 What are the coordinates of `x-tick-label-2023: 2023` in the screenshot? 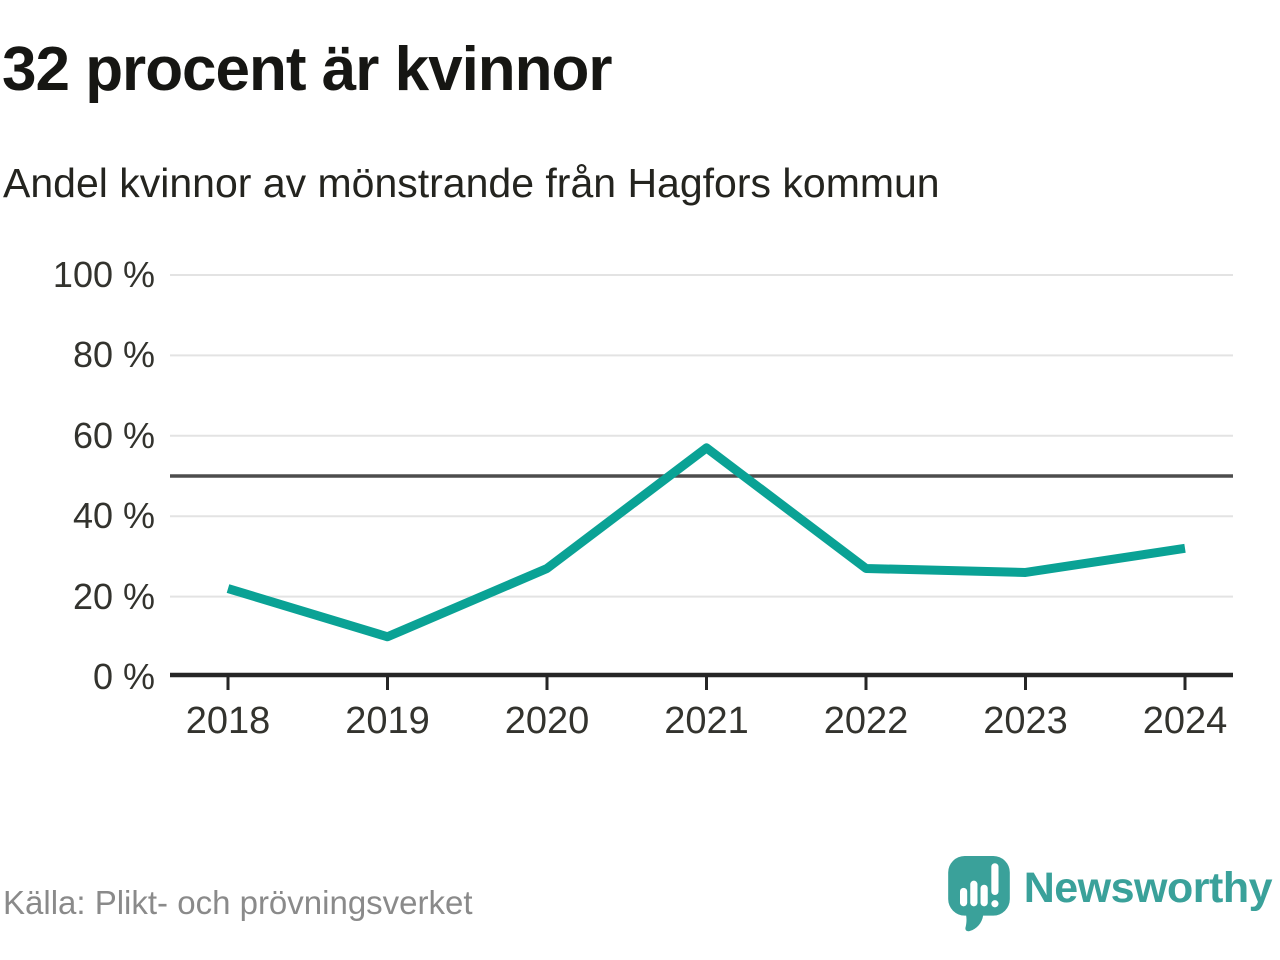 It's located at (1025, 721).